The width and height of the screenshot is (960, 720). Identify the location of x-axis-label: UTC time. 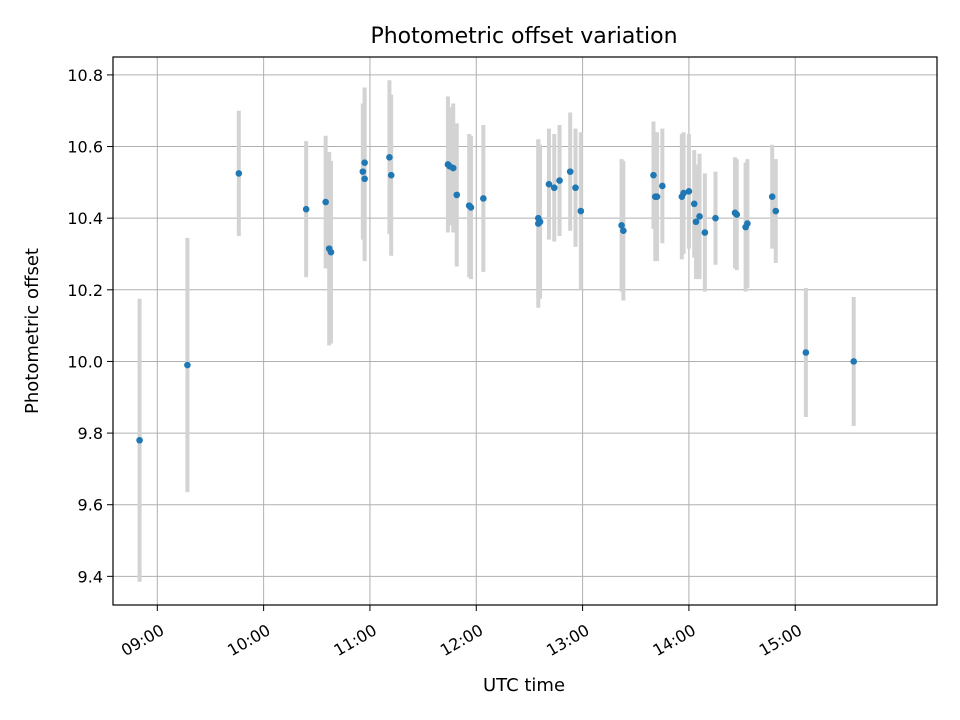
(524, 685).